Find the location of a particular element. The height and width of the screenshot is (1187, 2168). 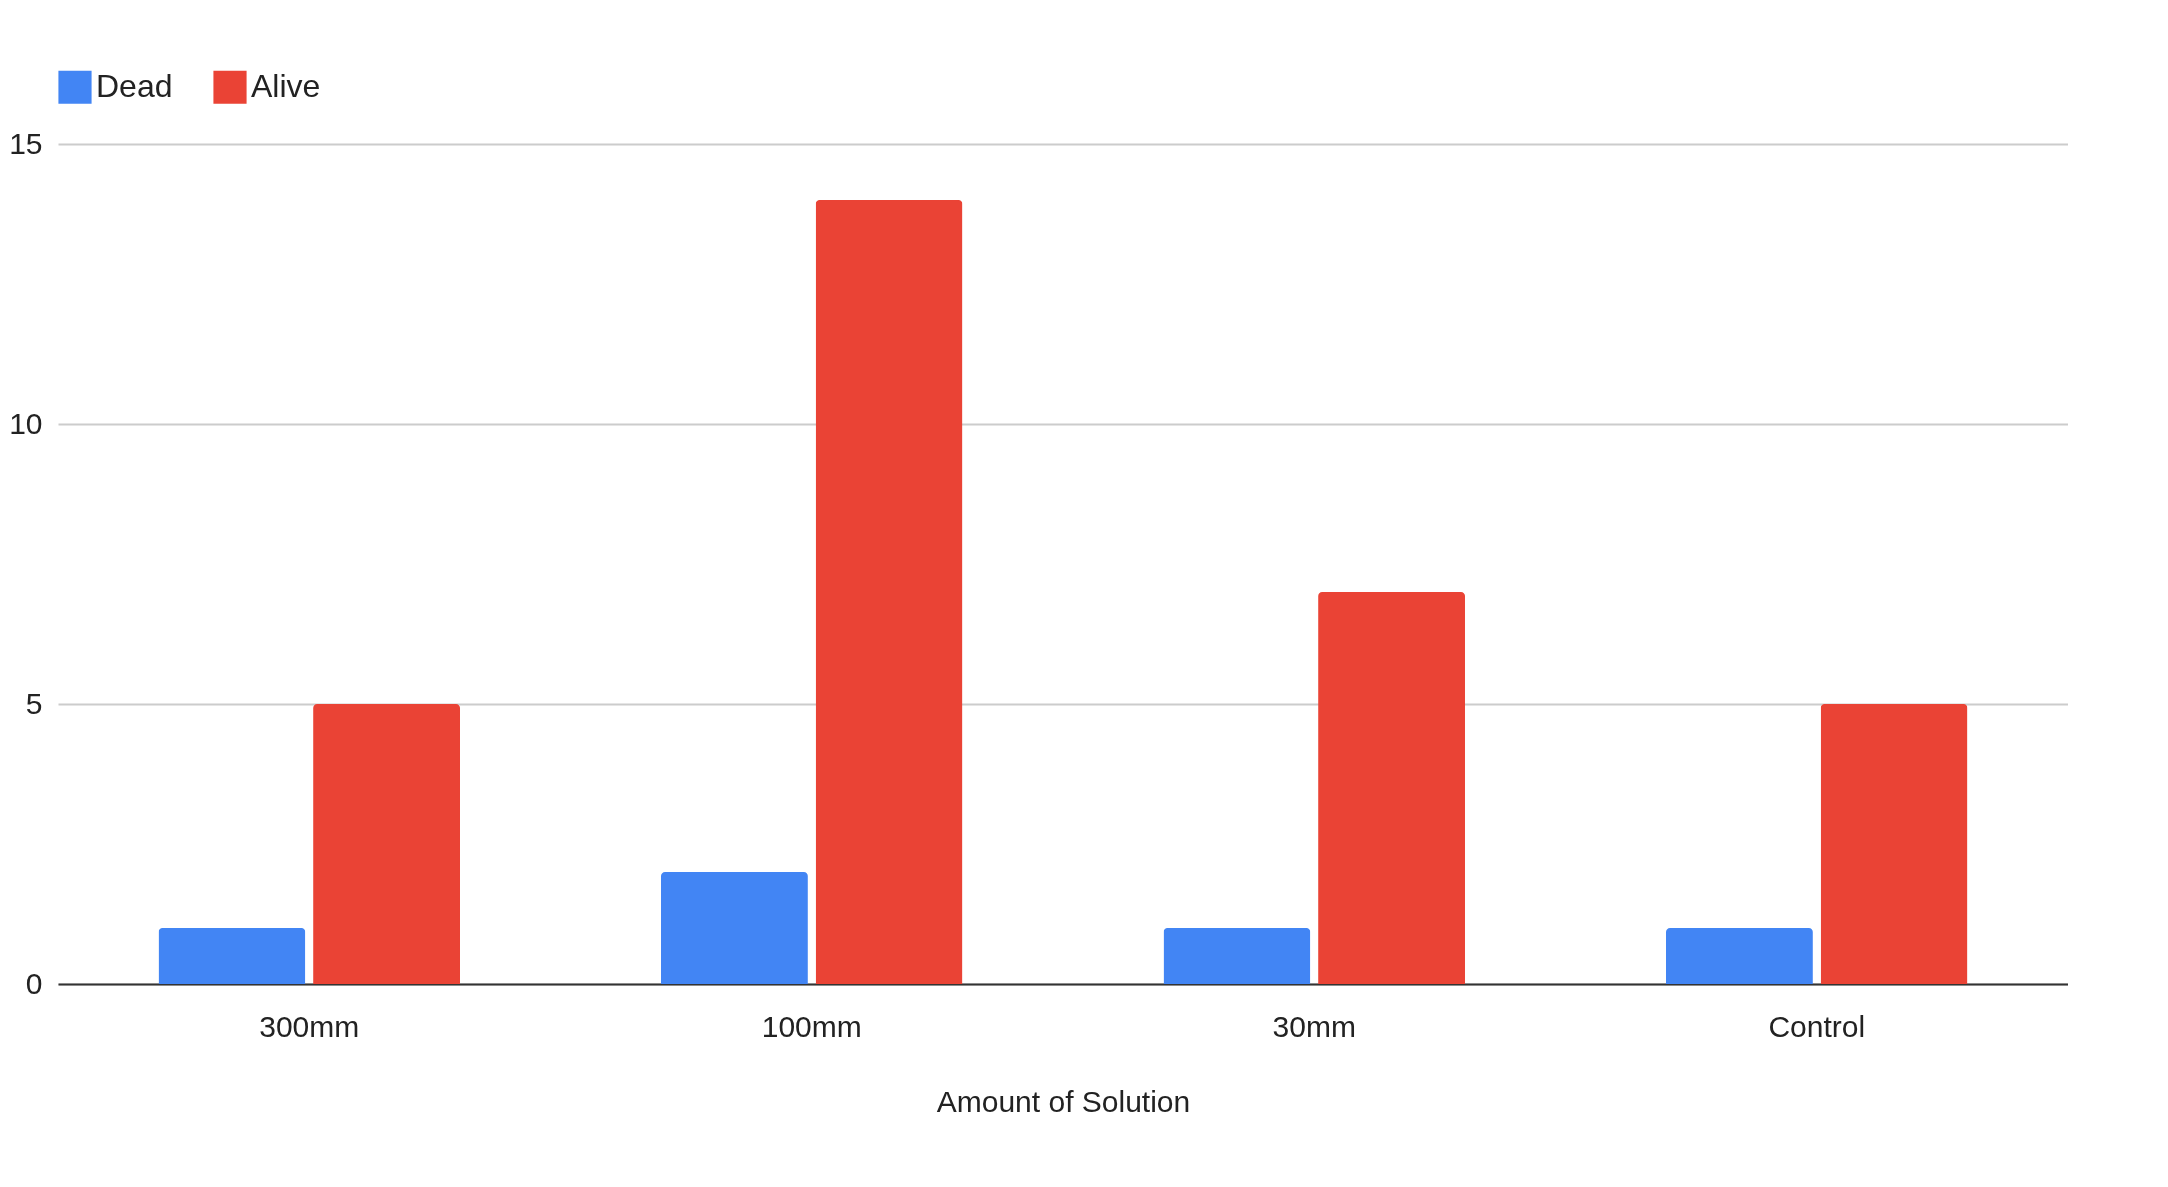

y-tick-label: 0 is located at coordinates (34, 983).